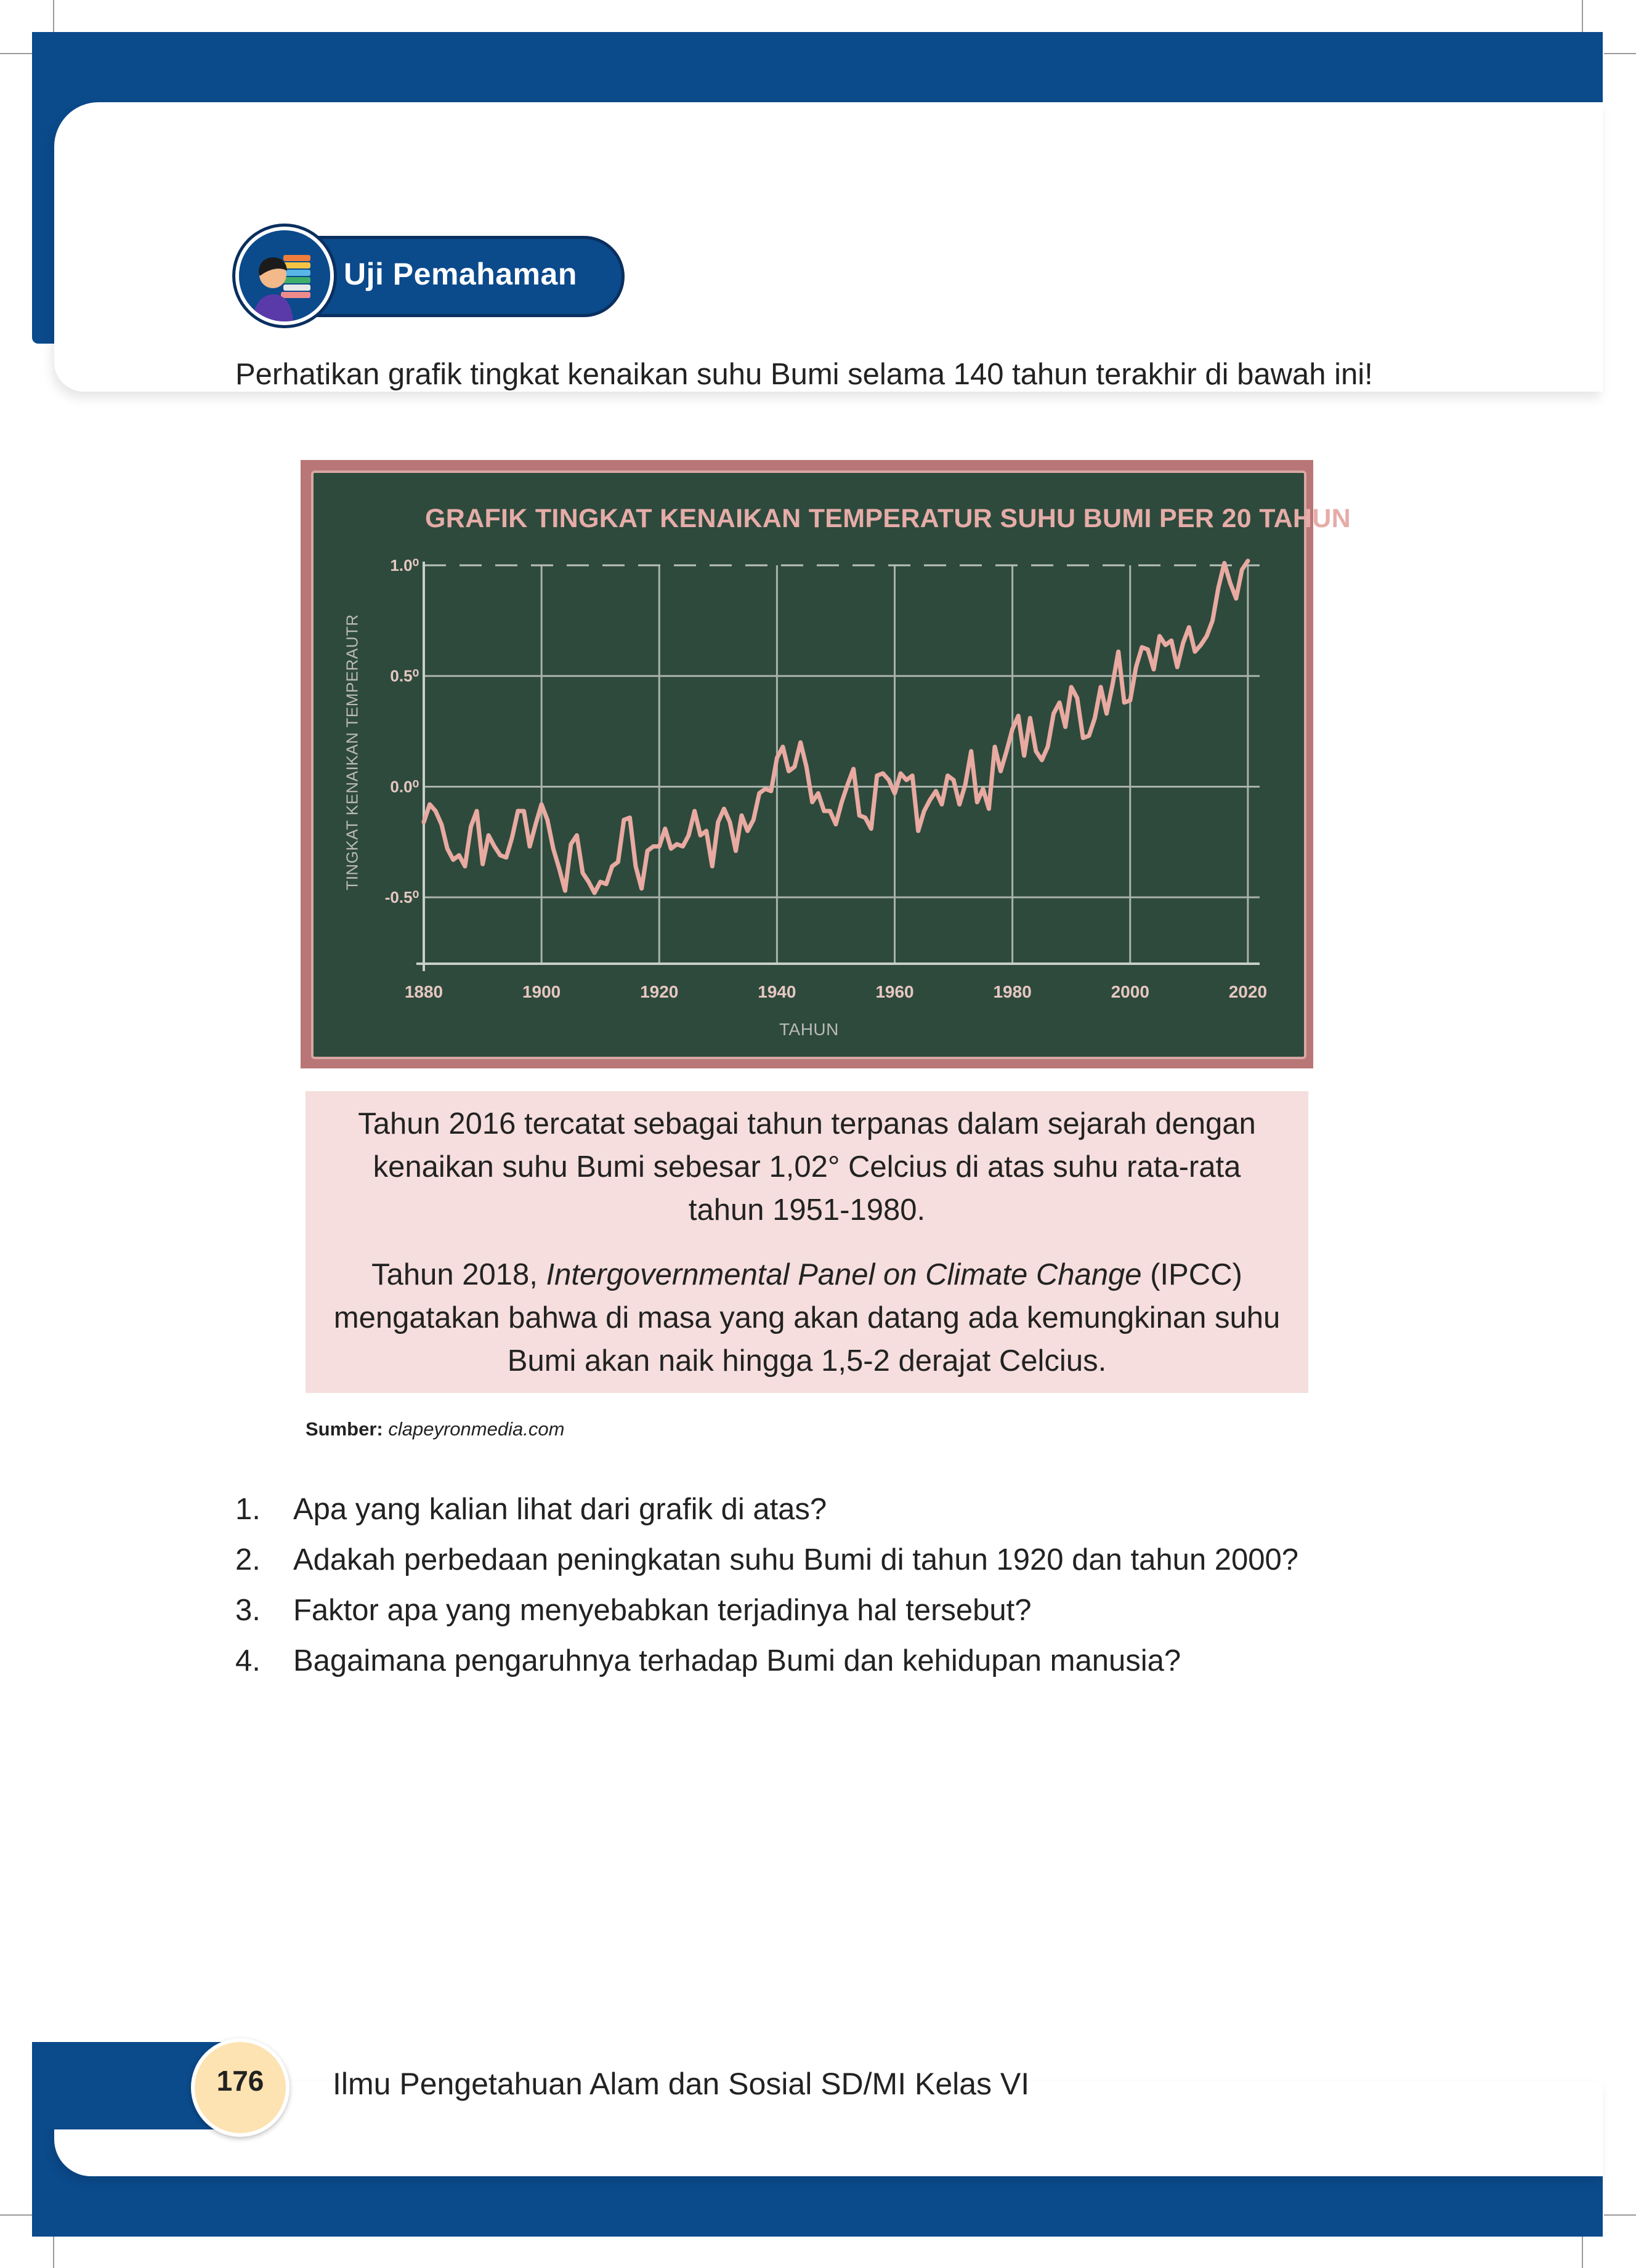 Image resolution: width=1636 pixels, height=2268 pixels. What do you see at coordinates (835, 727) in the screenshot?
I see `temperature-series-line` at bounding box center [835, 727].